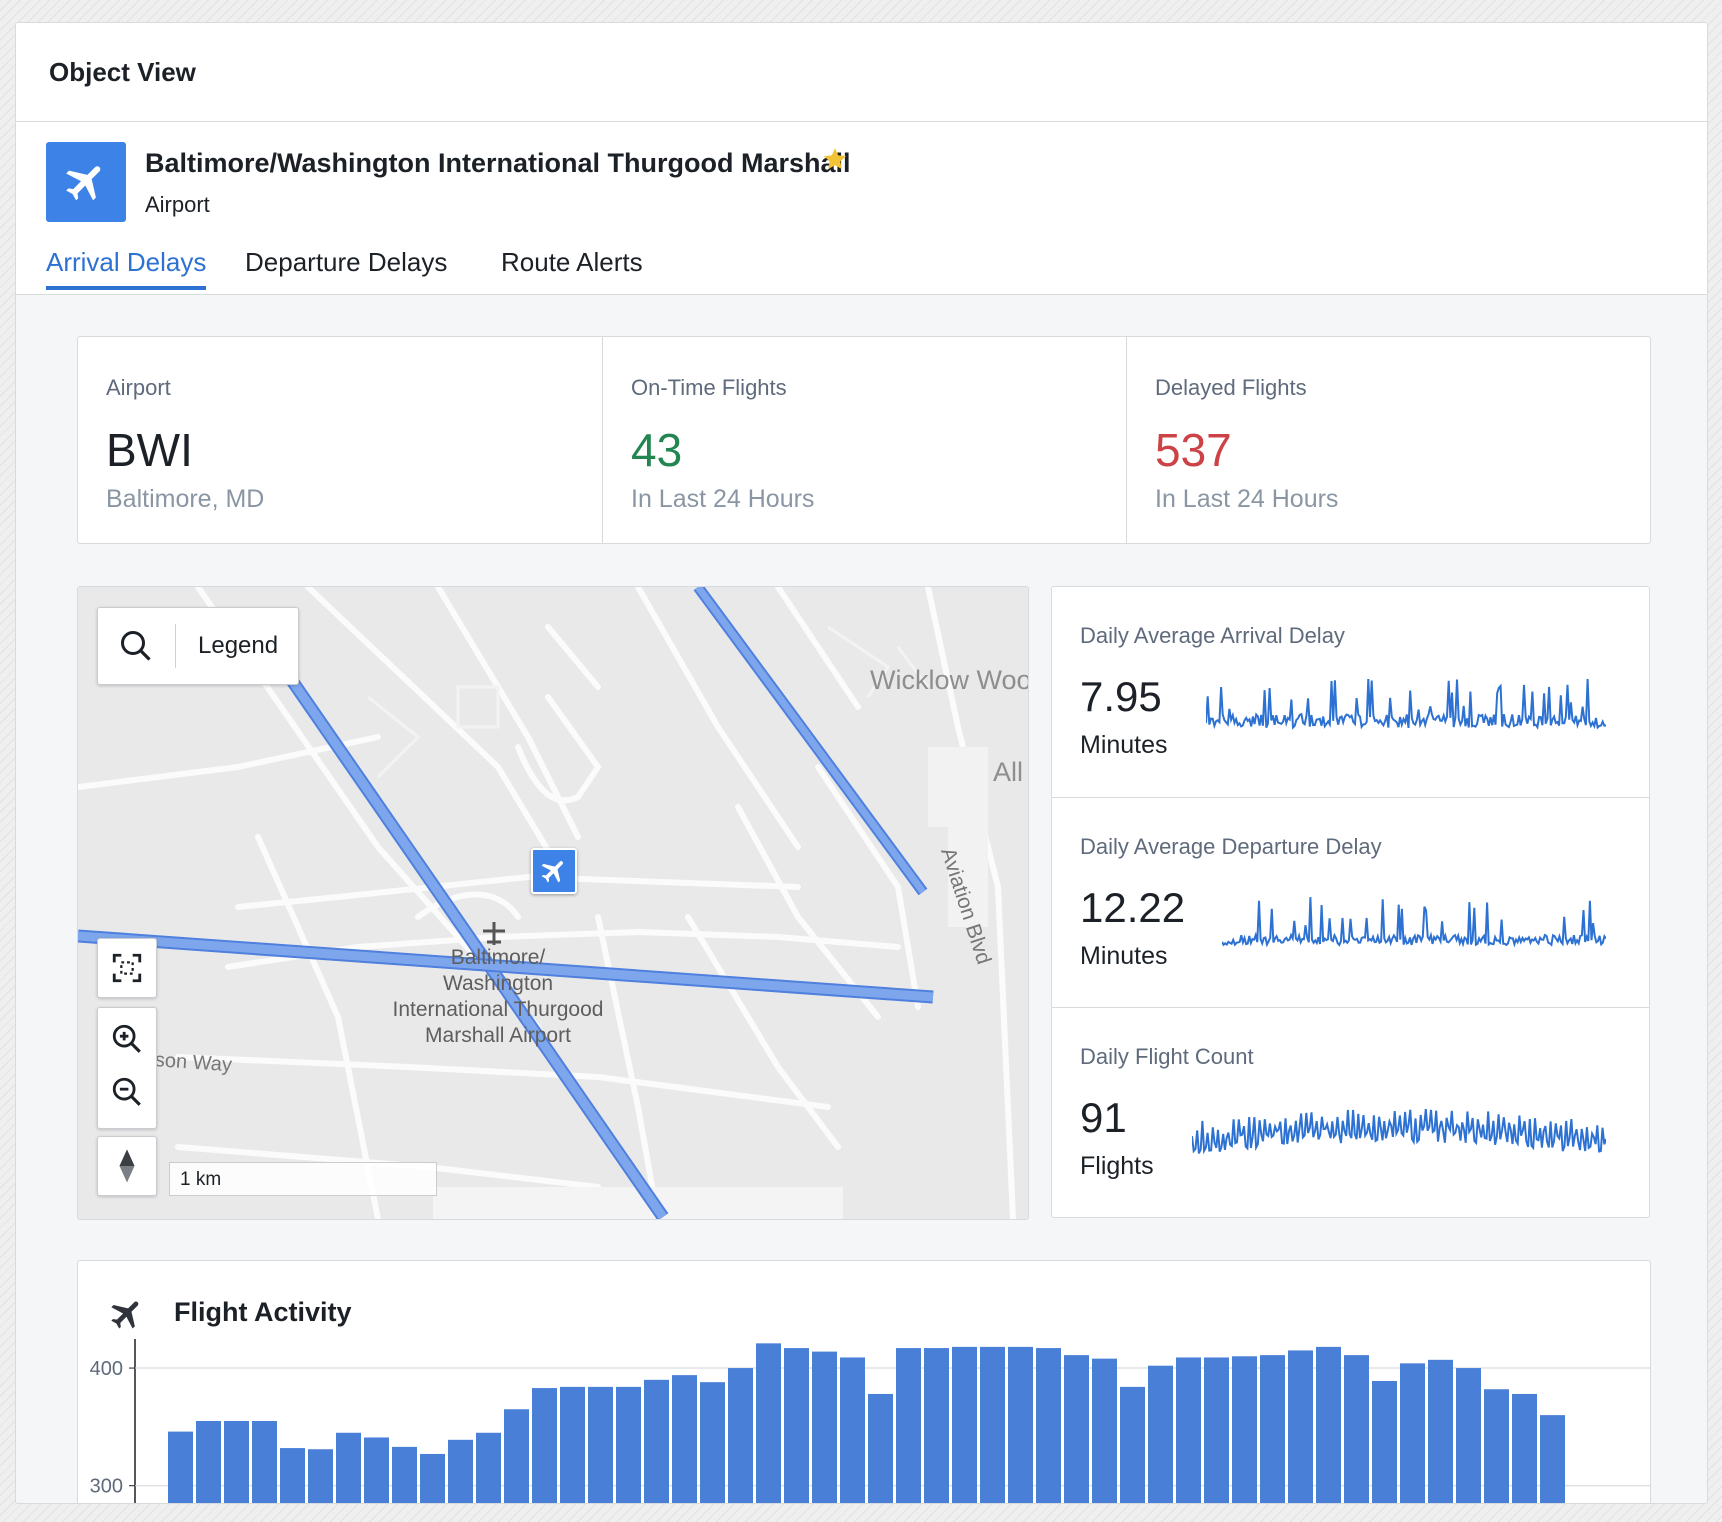 This screenshot has width=1722, height=1522. I want to click on flight-activity-card: Flight Activity 400 300, so click(864, 1382).